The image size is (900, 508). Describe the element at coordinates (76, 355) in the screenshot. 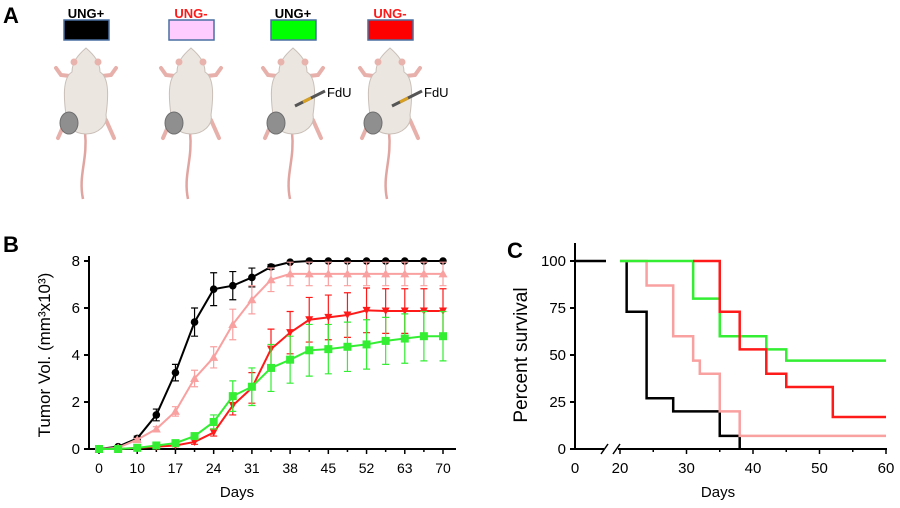

I see `y-tick-label: 4` at that location.